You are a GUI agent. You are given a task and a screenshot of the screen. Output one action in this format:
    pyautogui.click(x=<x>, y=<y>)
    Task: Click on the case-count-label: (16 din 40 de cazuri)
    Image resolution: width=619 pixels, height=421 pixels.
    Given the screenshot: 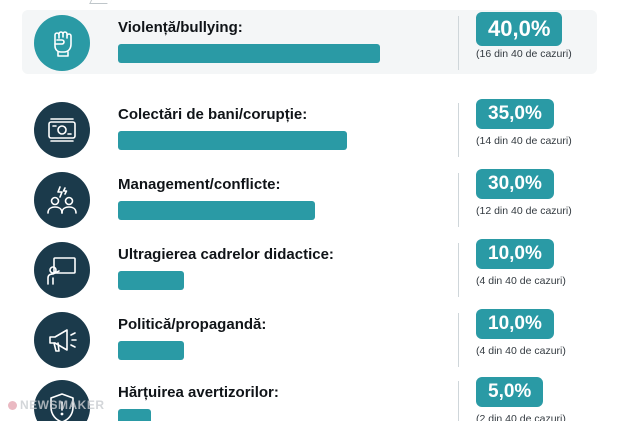 What is the action you would take?
    pyautogui.click(x=524, y=54)
    